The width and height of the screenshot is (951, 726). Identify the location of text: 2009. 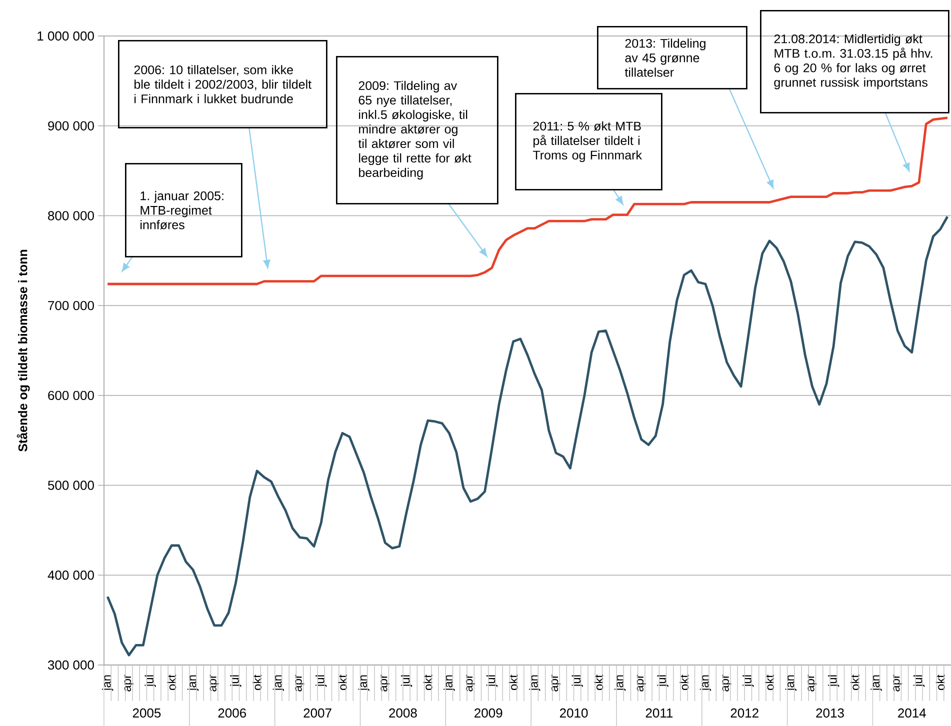
(488, 713).